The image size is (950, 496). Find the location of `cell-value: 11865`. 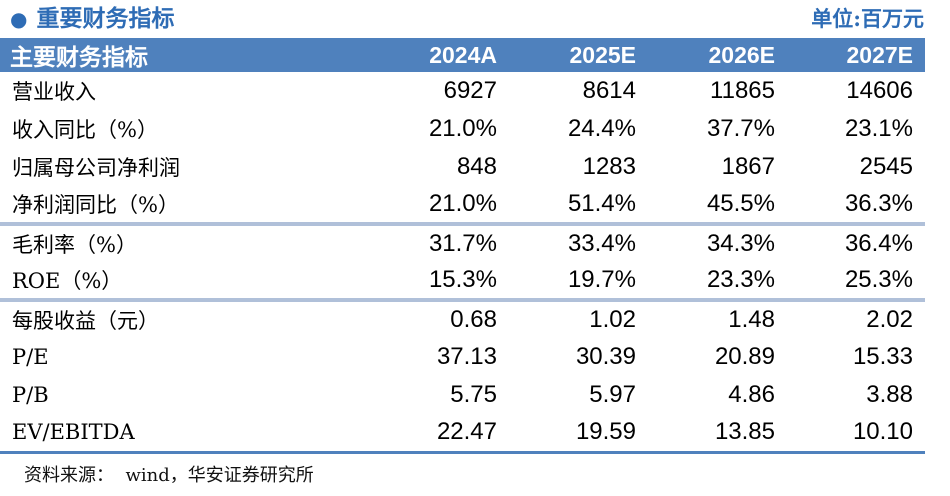

cell-value: 11865 is located at coordinates (742, 90).